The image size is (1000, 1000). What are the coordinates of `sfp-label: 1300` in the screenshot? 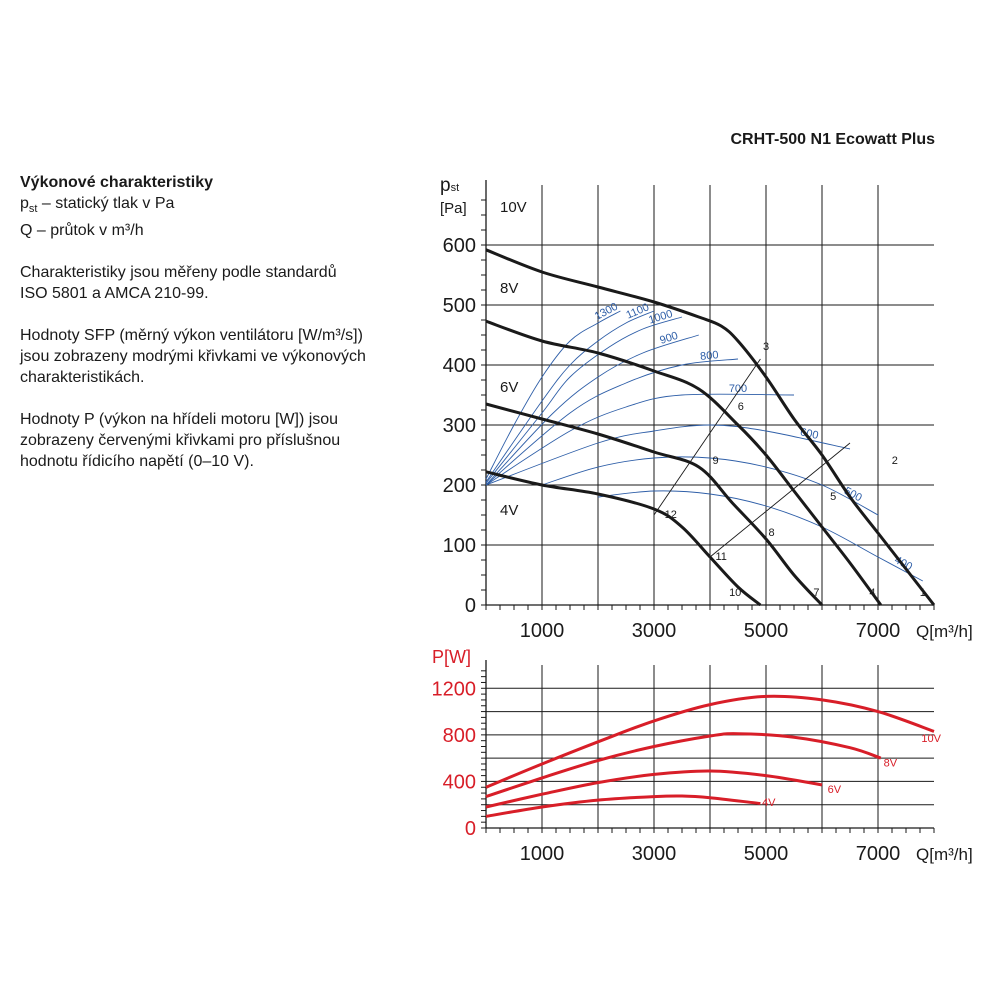 It's located at (606, 312).